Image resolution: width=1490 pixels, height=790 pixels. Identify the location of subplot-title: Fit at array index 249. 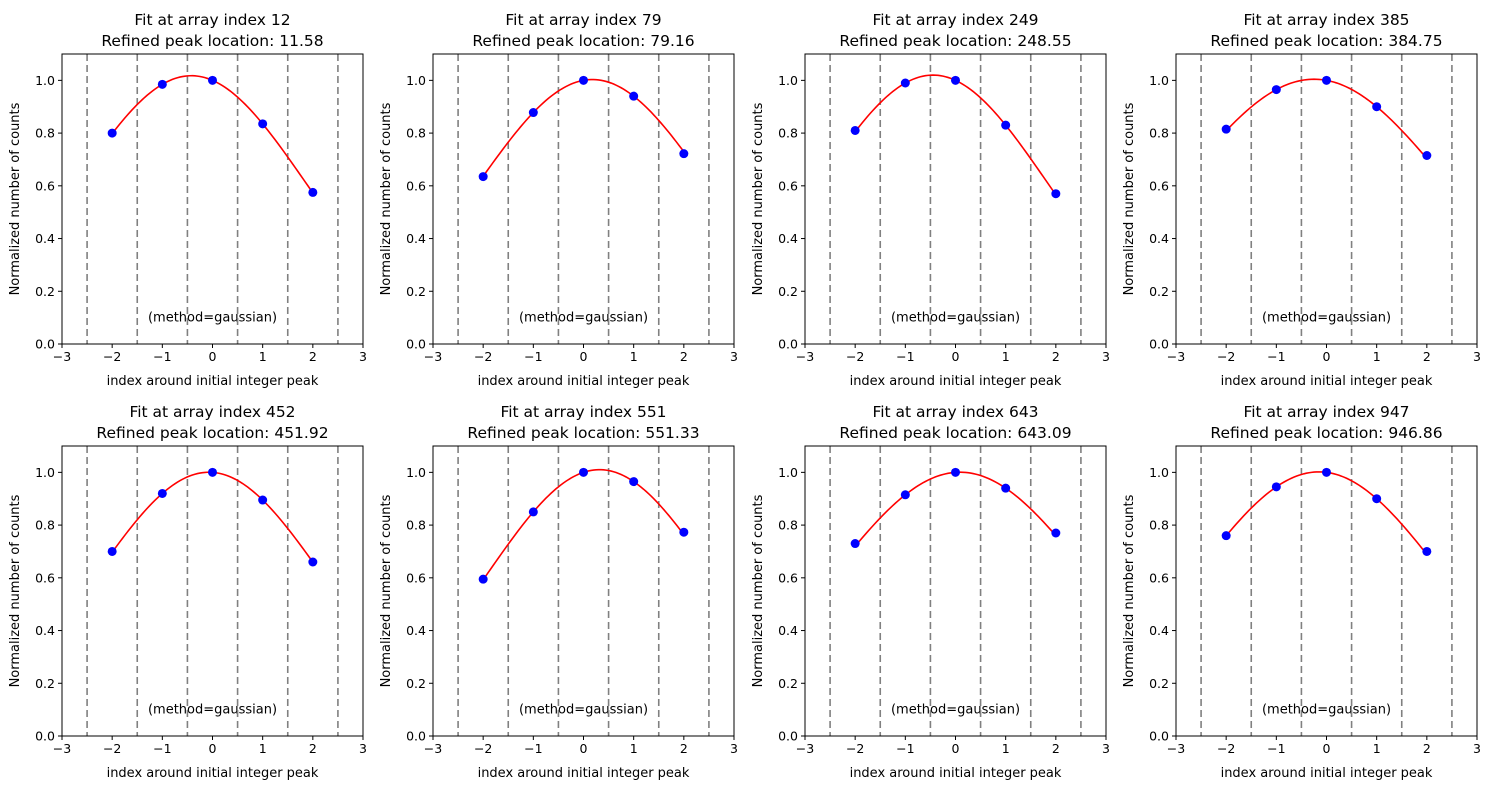
(955, 20).